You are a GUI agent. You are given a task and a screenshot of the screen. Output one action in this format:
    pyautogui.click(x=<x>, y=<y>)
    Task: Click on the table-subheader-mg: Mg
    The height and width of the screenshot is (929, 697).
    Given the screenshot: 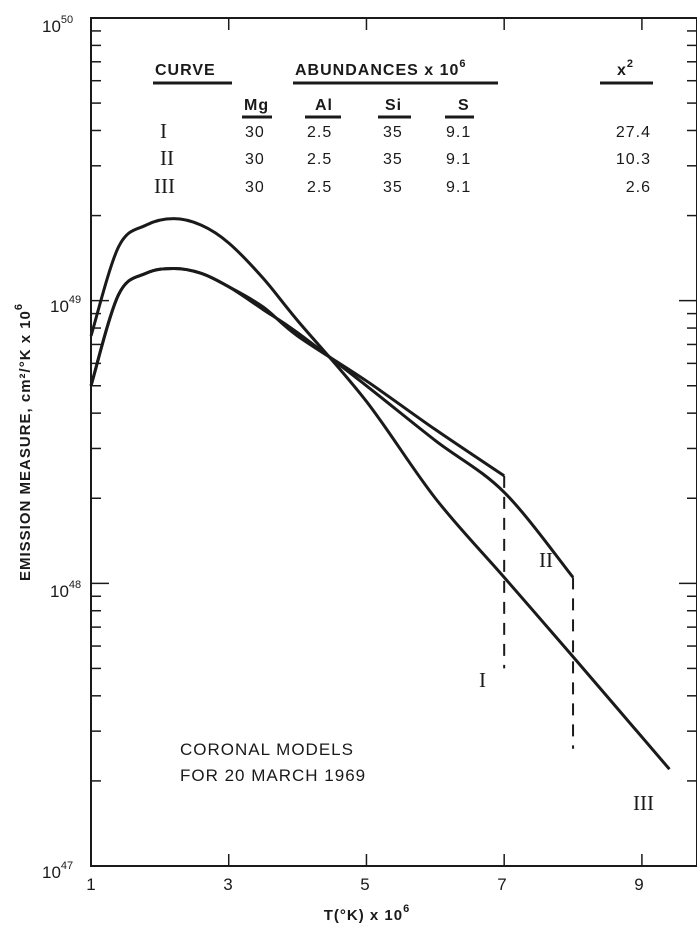 What is the action you would take?
    pyautogui.click(x=256, y=105)
    